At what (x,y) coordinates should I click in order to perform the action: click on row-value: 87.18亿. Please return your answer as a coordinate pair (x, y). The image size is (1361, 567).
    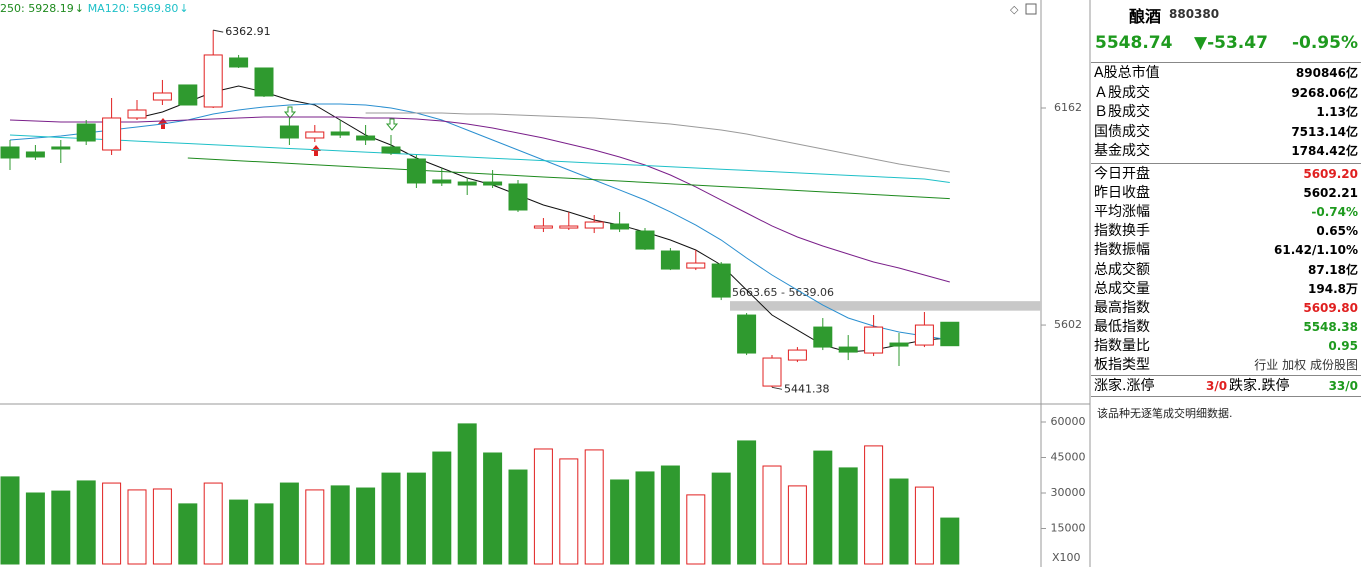
    Looking at the image, I should click on (1333, 269).